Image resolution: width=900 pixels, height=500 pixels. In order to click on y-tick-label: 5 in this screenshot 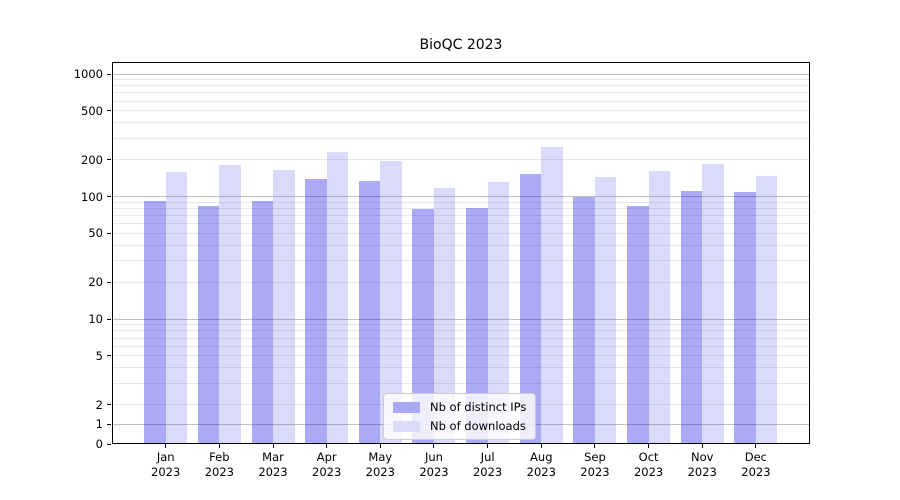, I will do `click(99, 355)`.